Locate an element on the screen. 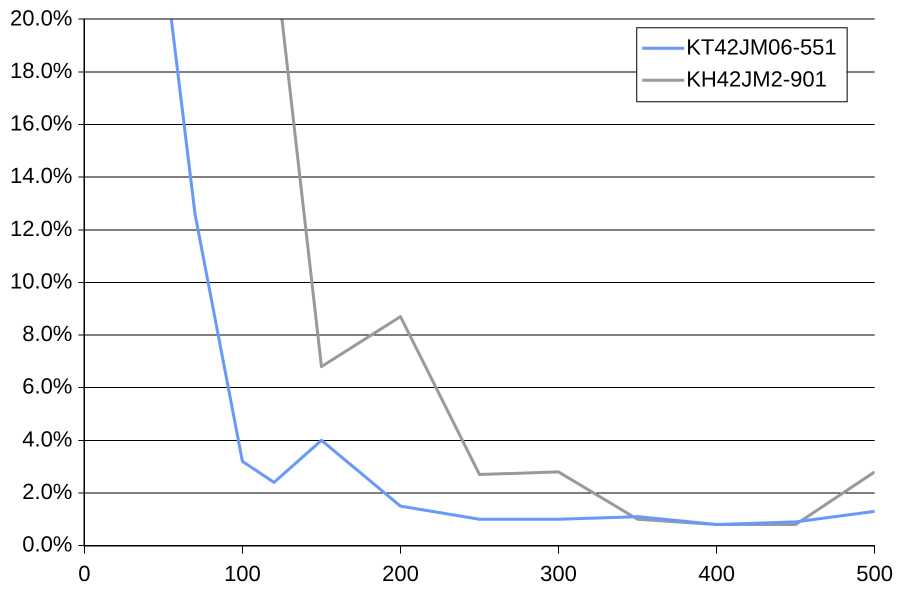 This screenshot has width=901, height=600. y-tick-label: 8.0% is located at coordinates (47, 333).